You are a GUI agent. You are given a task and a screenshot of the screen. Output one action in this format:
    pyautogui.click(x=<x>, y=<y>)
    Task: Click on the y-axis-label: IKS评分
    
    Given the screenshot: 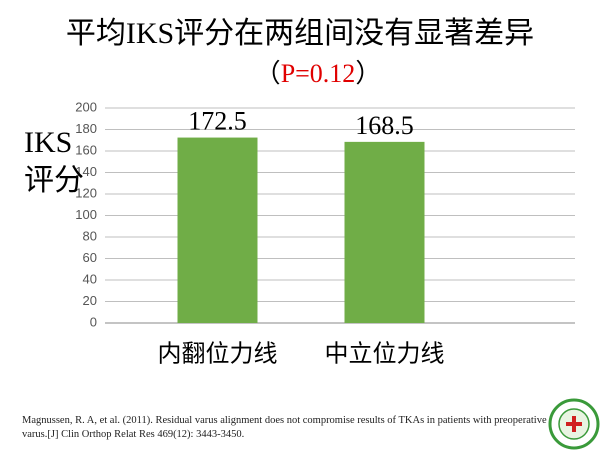 What is the action you would take?
    pyautogui.click(x=54, y=161)
    